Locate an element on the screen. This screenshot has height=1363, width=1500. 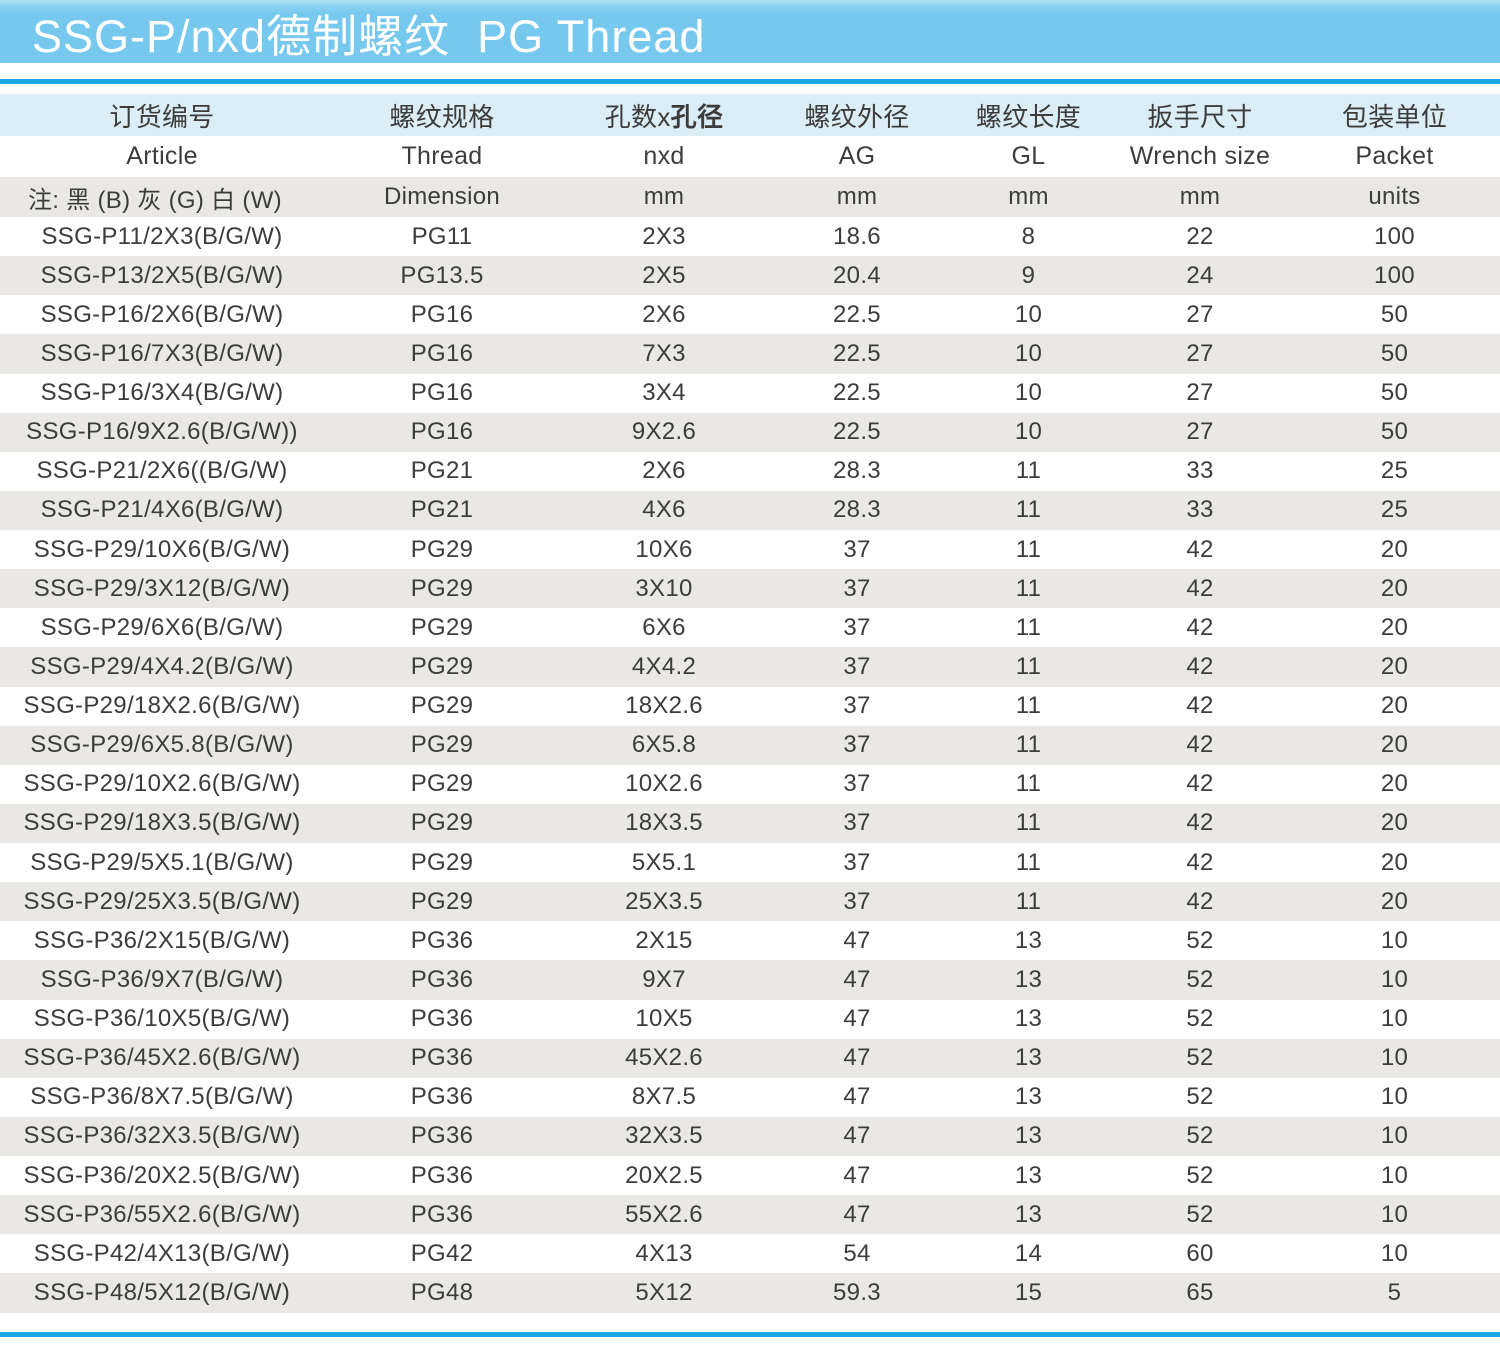
col-header-nxd-cn: 孔数x 孔径 is located at coordinates (664, 115).